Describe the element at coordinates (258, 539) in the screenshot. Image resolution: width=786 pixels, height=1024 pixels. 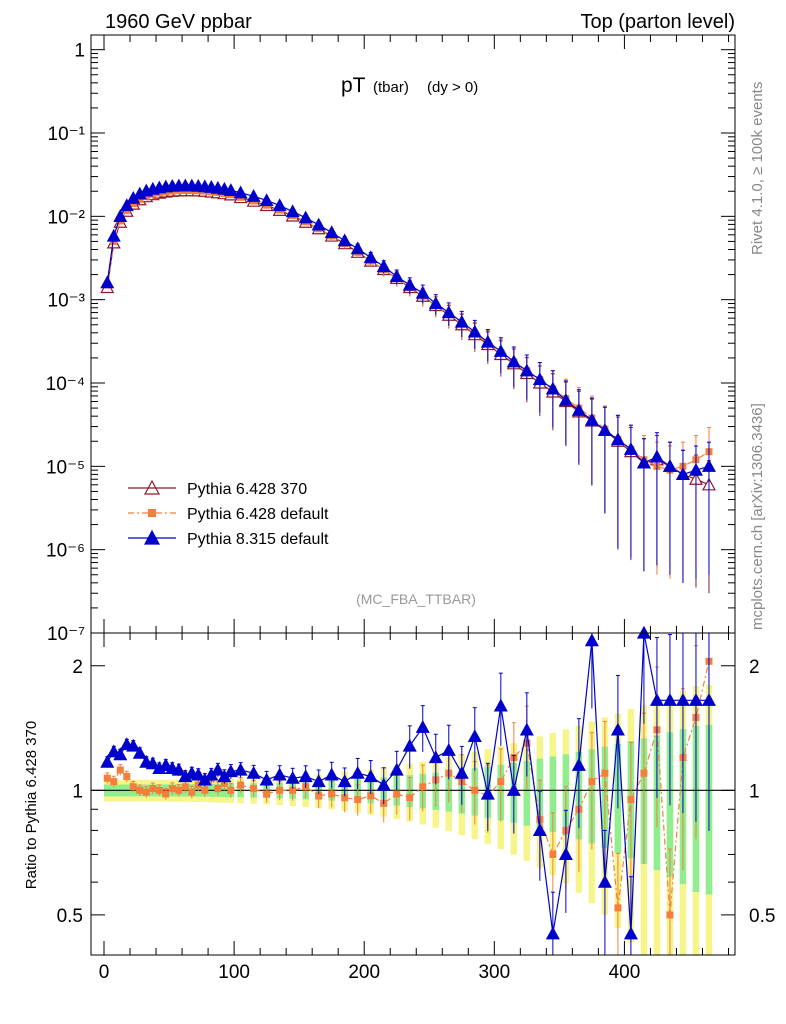
I see `legend-label-pythia8-default: Pythia 8.315 default` at that location.